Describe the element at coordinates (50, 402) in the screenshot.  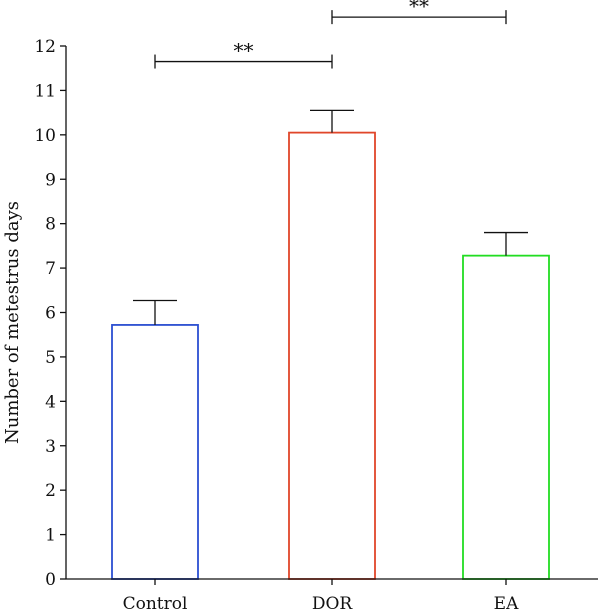
I see `y-tick-label: 4` at that location.